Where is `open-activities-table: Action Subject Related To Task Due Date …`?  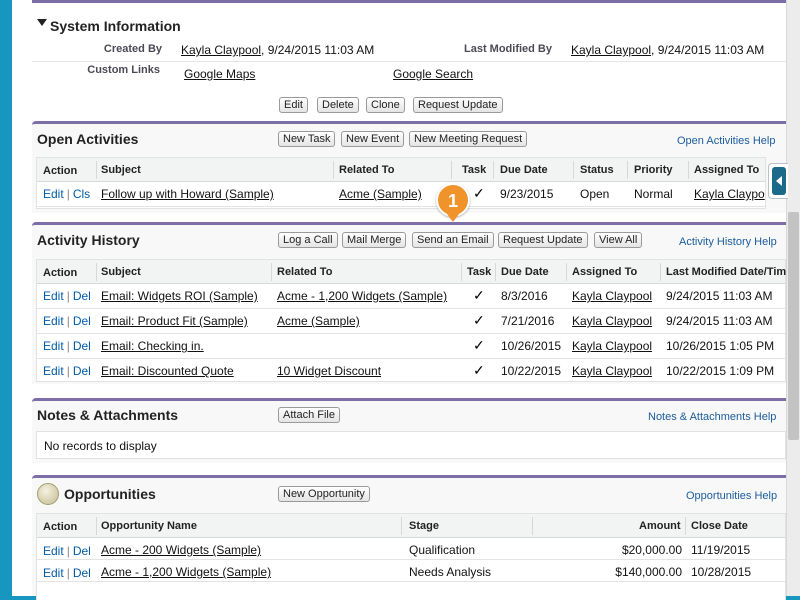 open-activities-table: Action Subject Related To Task Due Date … is located at coordinates (401, 183).